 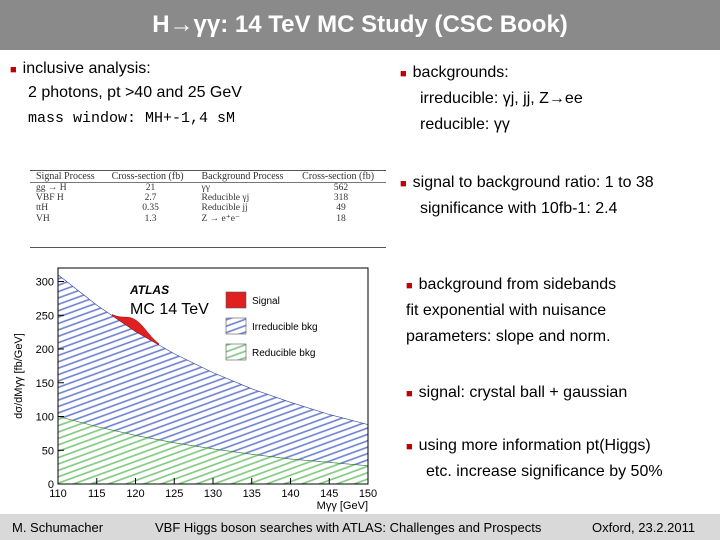 What do you see at coordinates (283, 353) in the screenshot?
I see `legend-label: Reducible bkg` at bounding box center [283, 353].